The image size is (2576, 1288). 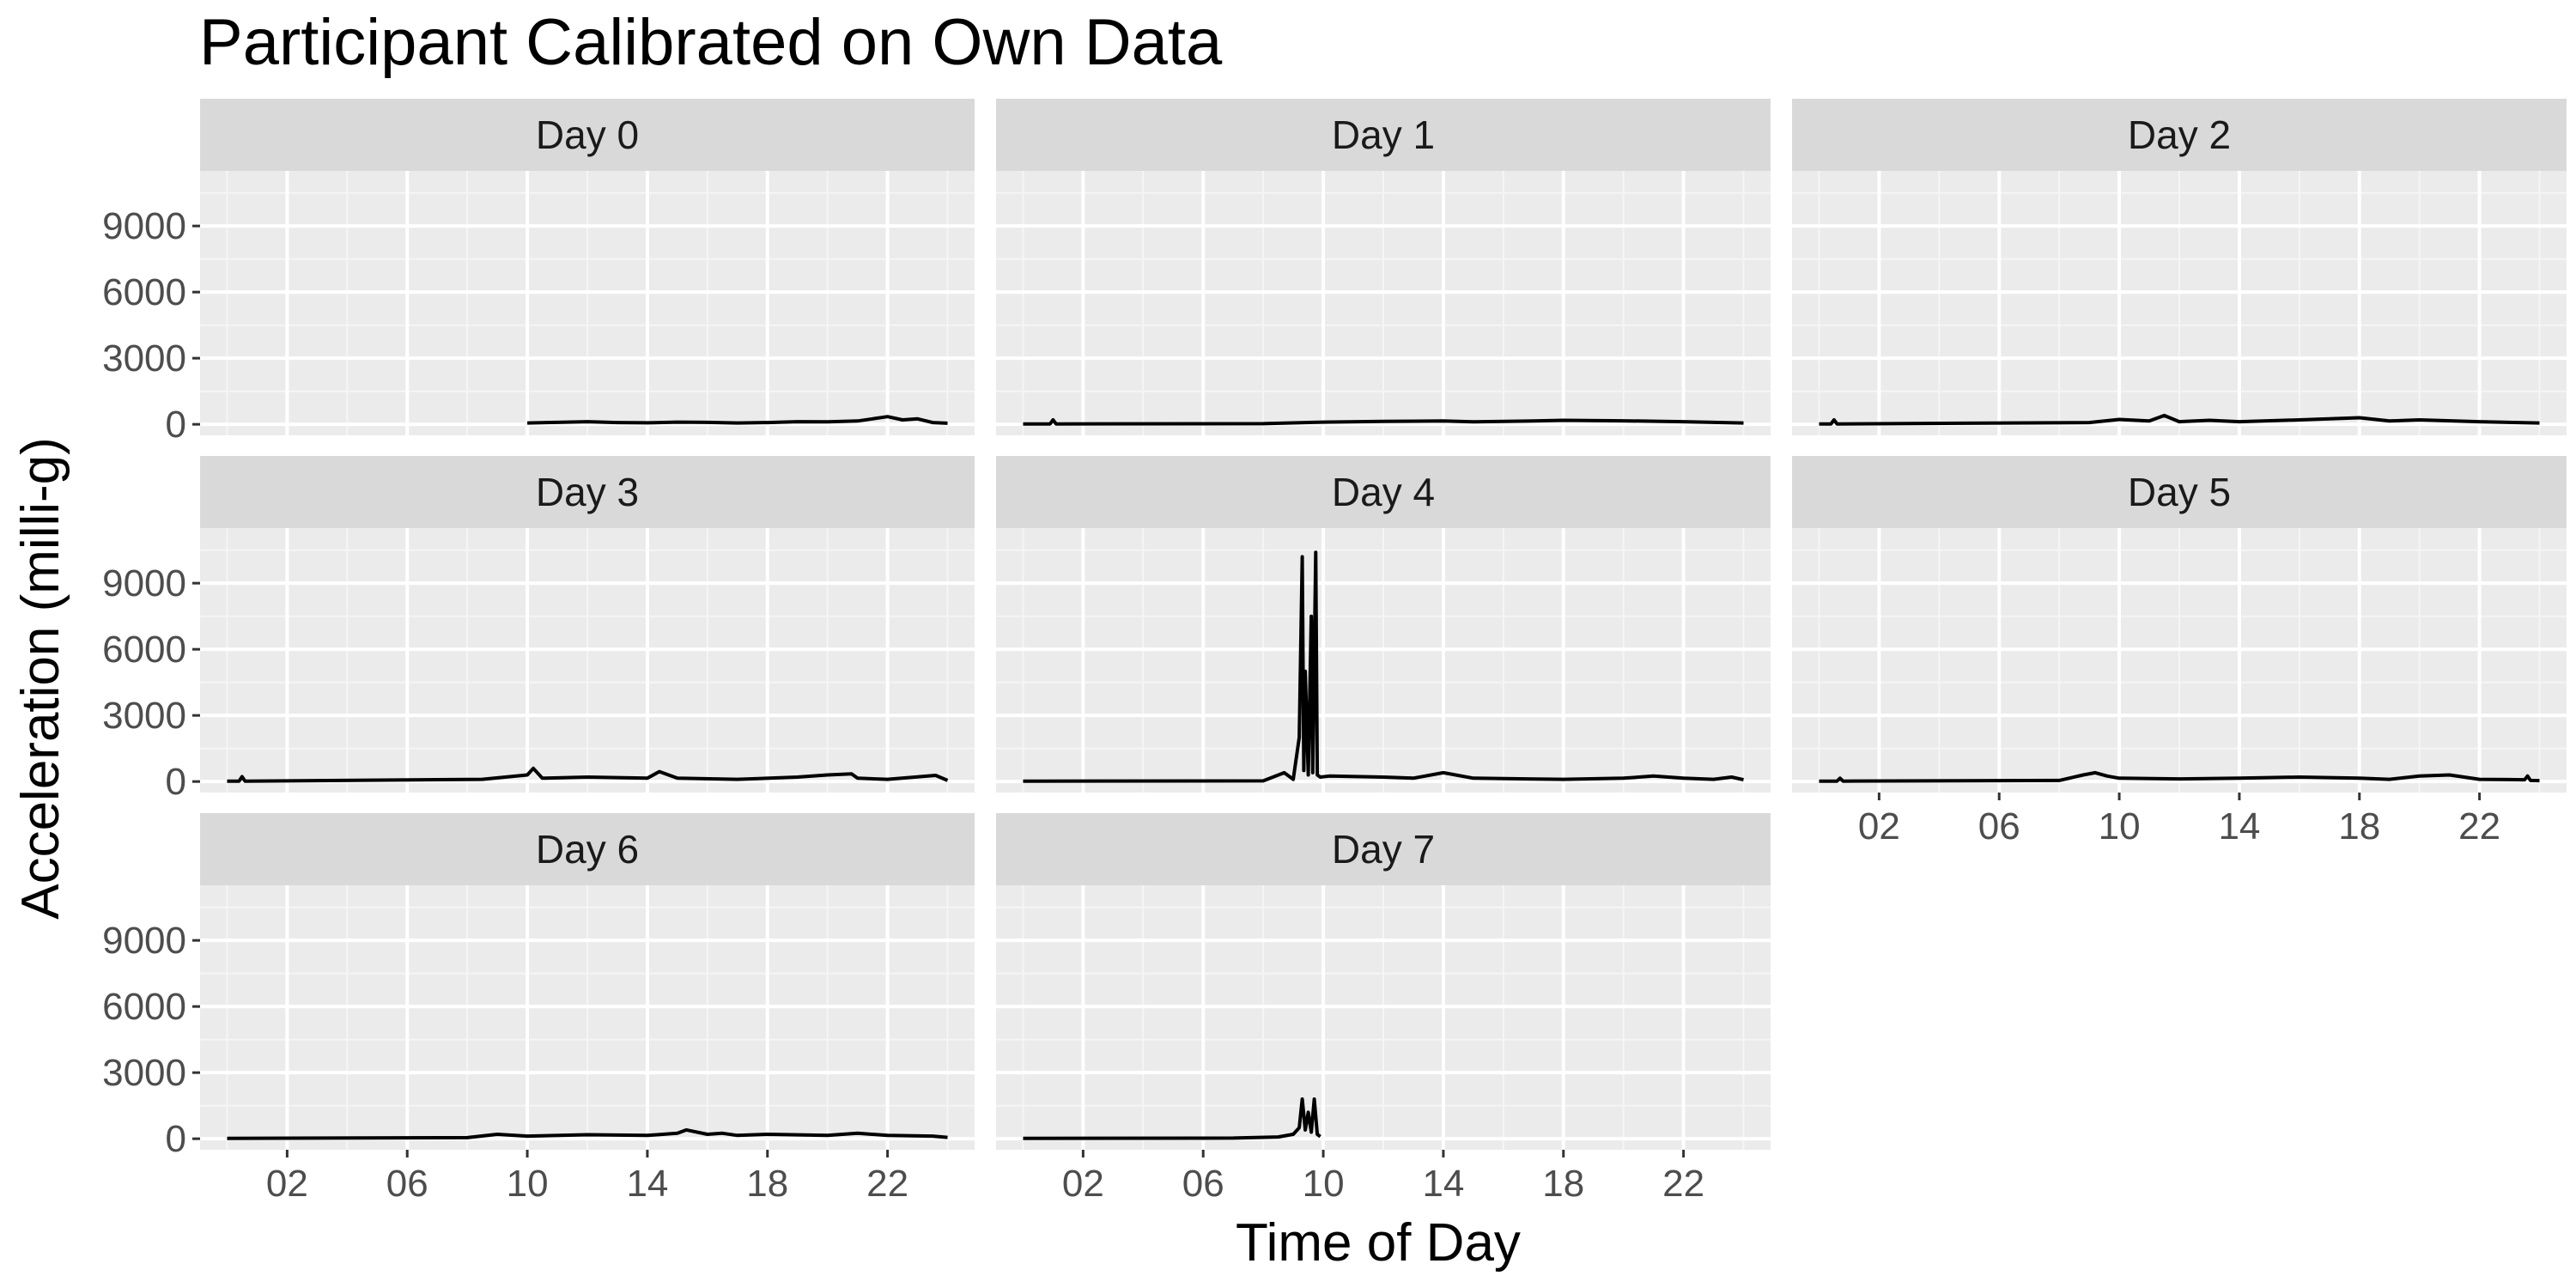 I want to click on facet-strip-label: Day 5, so click(x=2179, y=492).